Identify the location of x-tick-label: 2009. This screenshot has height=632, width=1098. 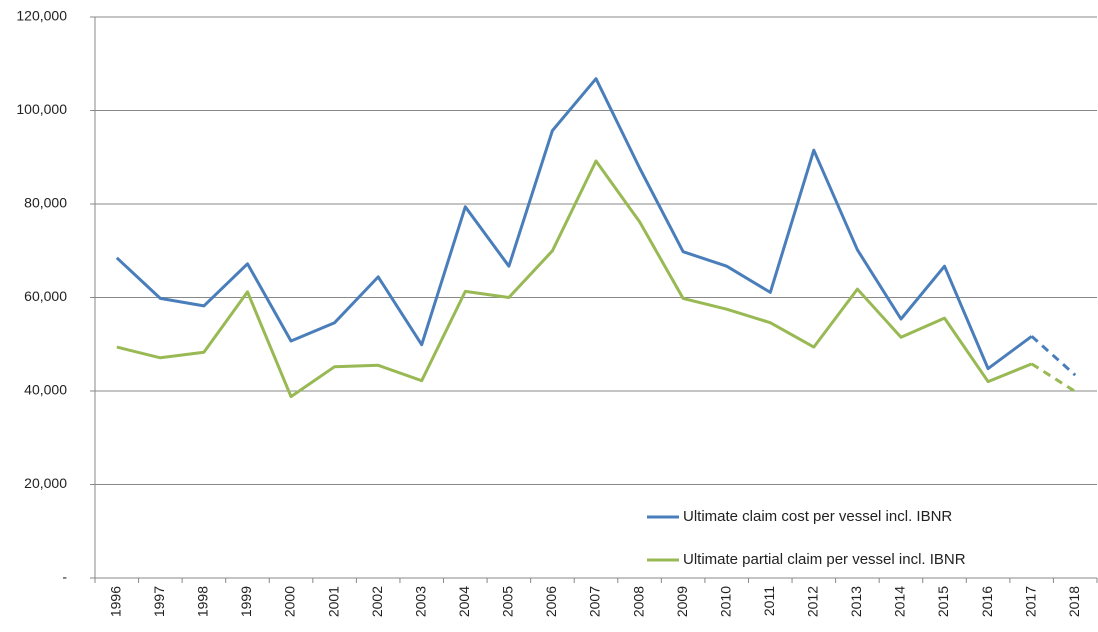
(682, 601).